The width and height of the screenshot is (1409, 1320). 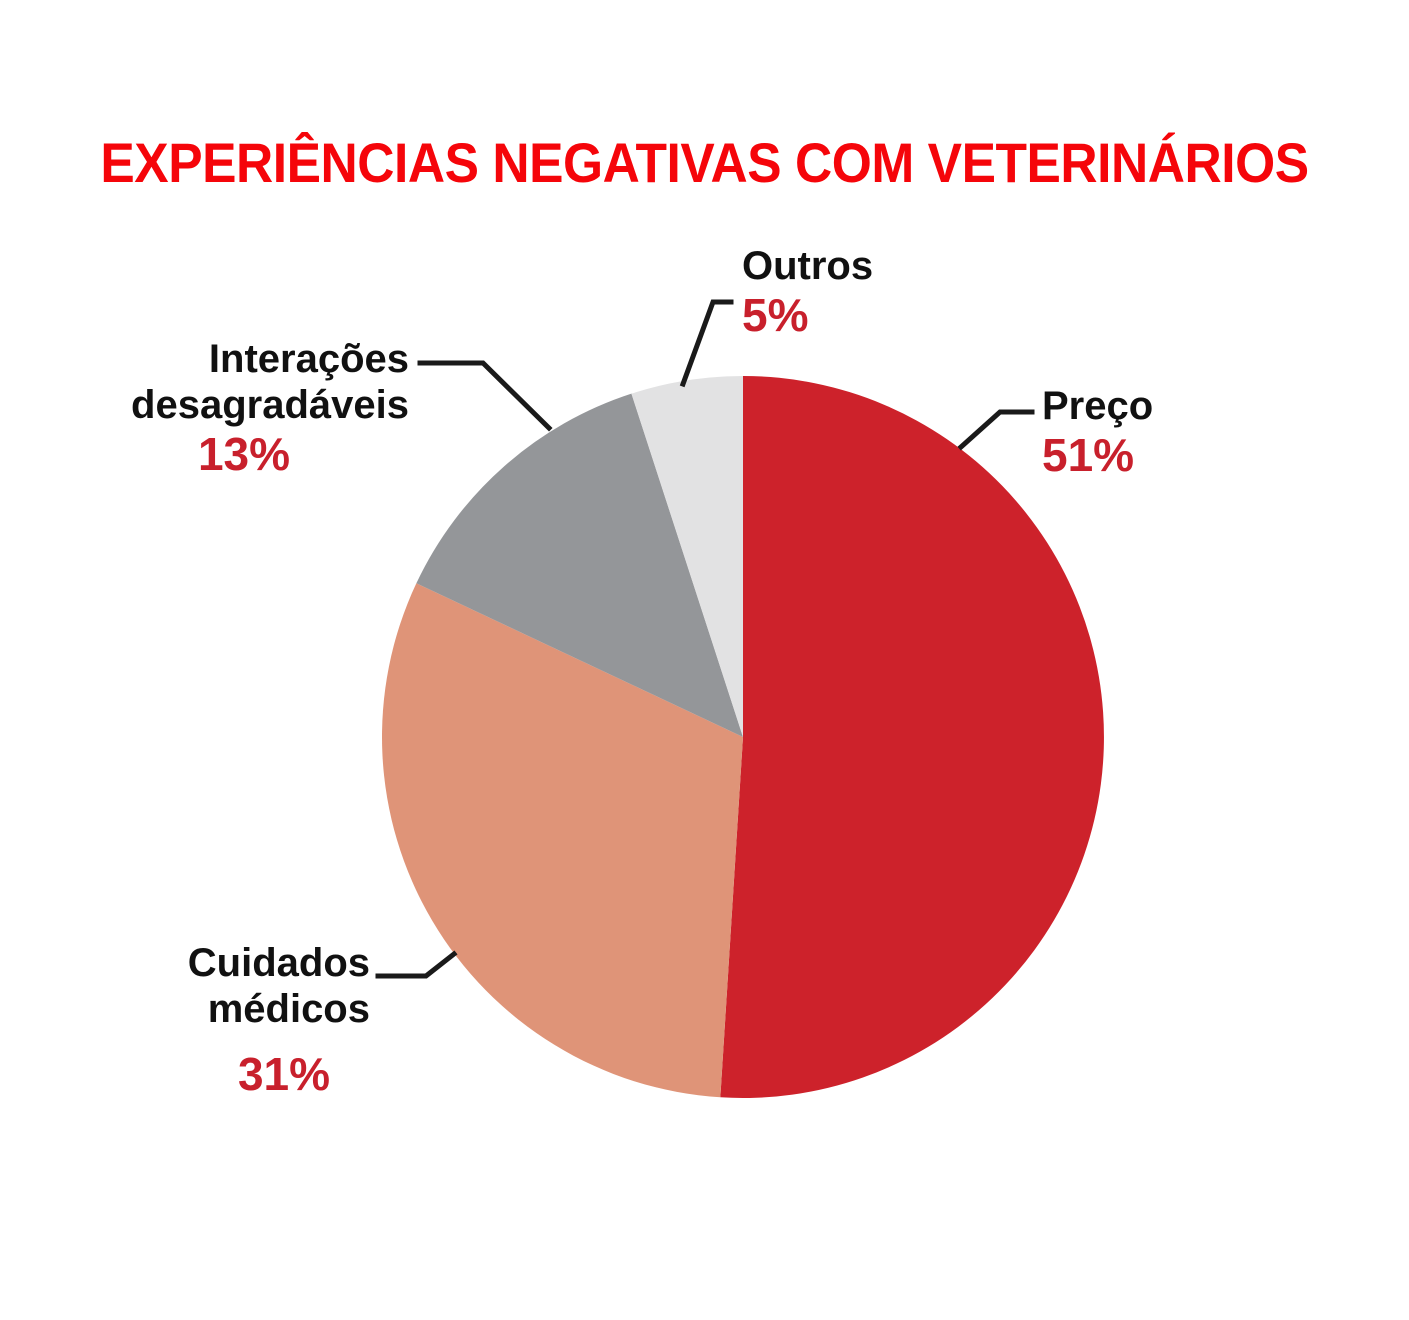 I want to click on callout-cuidados-label-line2: médicos, so click(x=288, y=1009).